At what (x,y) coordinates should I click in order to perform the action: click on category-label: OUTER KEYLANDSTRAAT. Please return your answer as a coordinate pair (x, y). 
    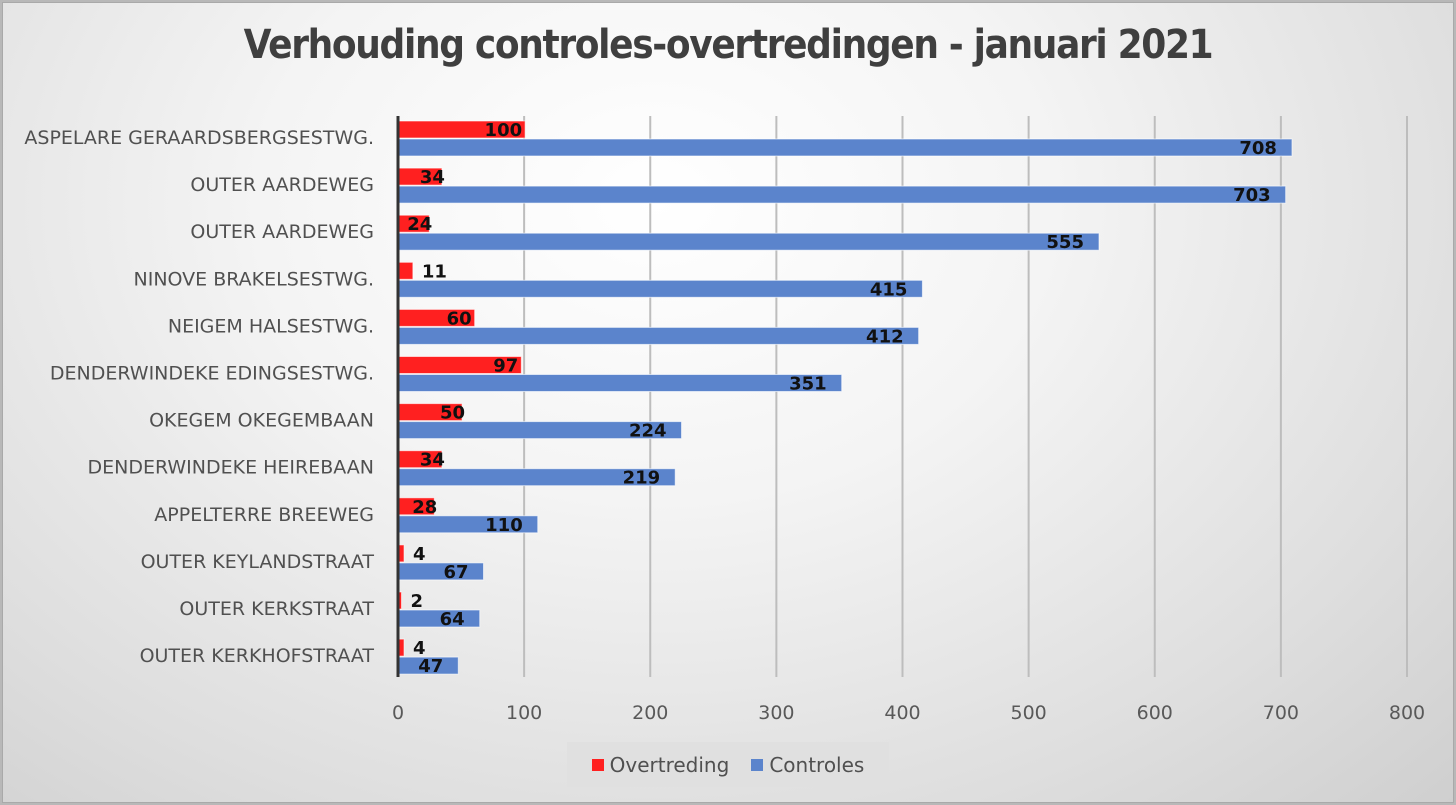
    Looking at the image, I should click on (258, 562).